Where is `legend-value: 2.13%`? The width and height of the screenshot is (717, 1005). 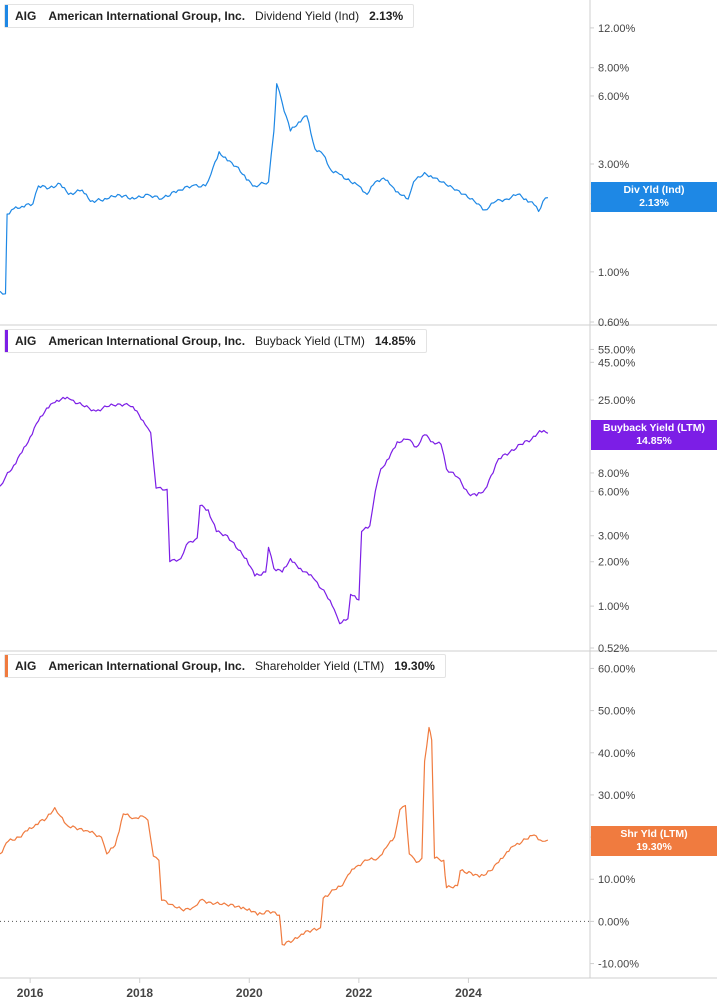
legend-value: 2.13% is located at coordinates (386, 16).